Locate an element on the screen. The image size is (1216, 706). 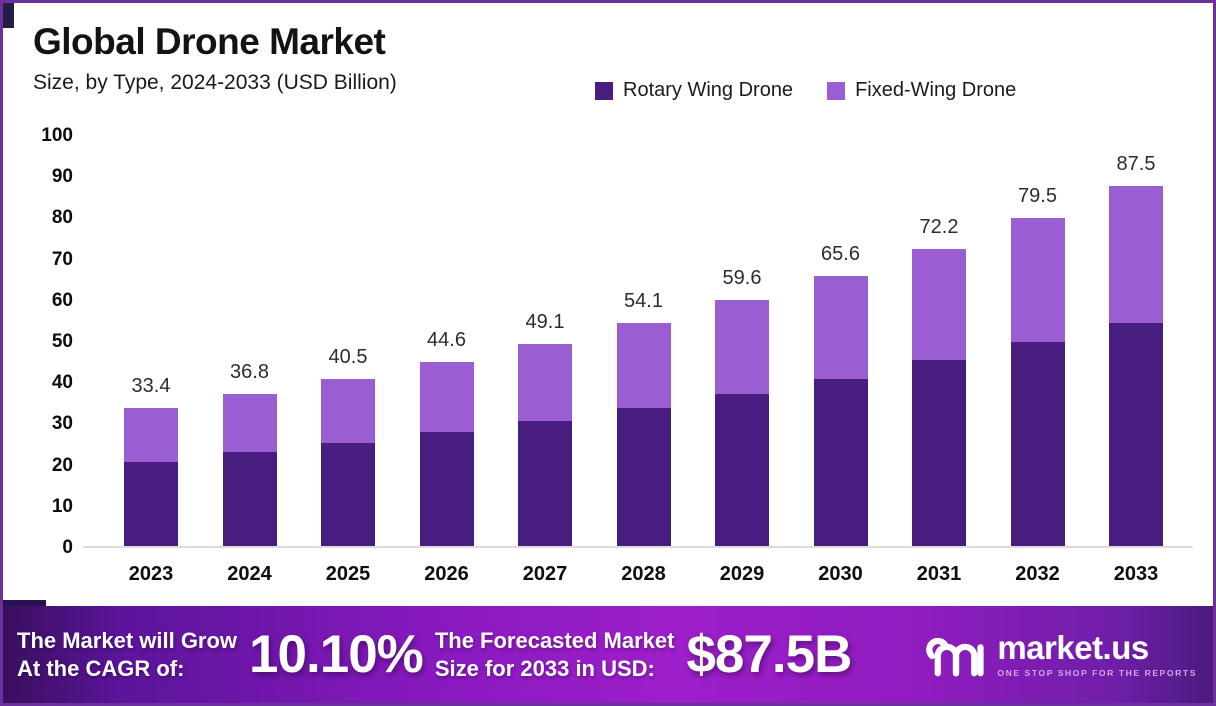
y-axis-tick: 10 is located at coordinates (62, 506).